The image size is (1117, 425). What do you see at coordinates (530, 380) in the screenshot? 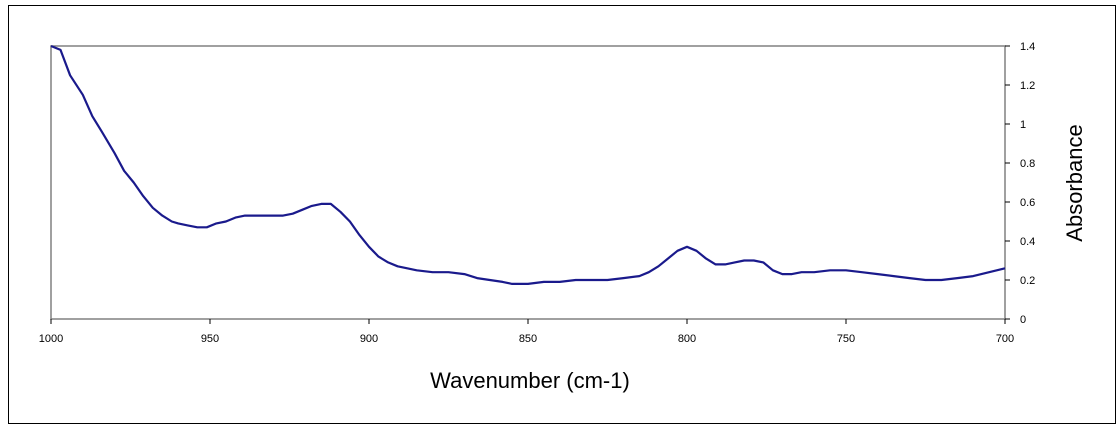
I see `x-axis-title: Wavenumber (cm-1)` at bounding box center [530, 380].